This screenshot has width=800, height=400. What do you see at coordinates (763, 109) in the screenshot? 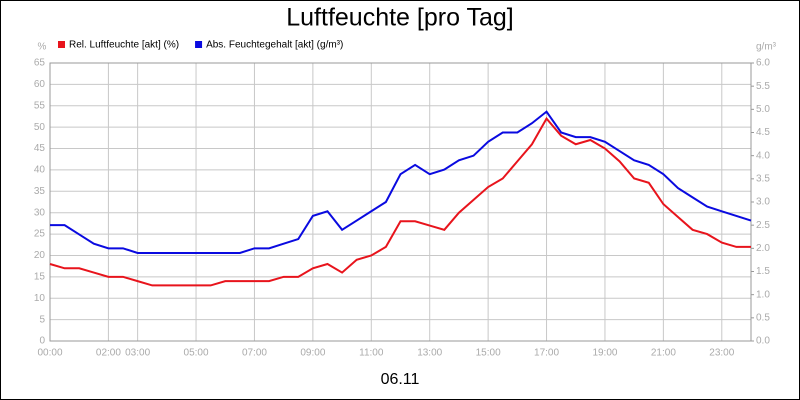
I see `y2-tick-label: 5.0` at bounding box center [763, 109].